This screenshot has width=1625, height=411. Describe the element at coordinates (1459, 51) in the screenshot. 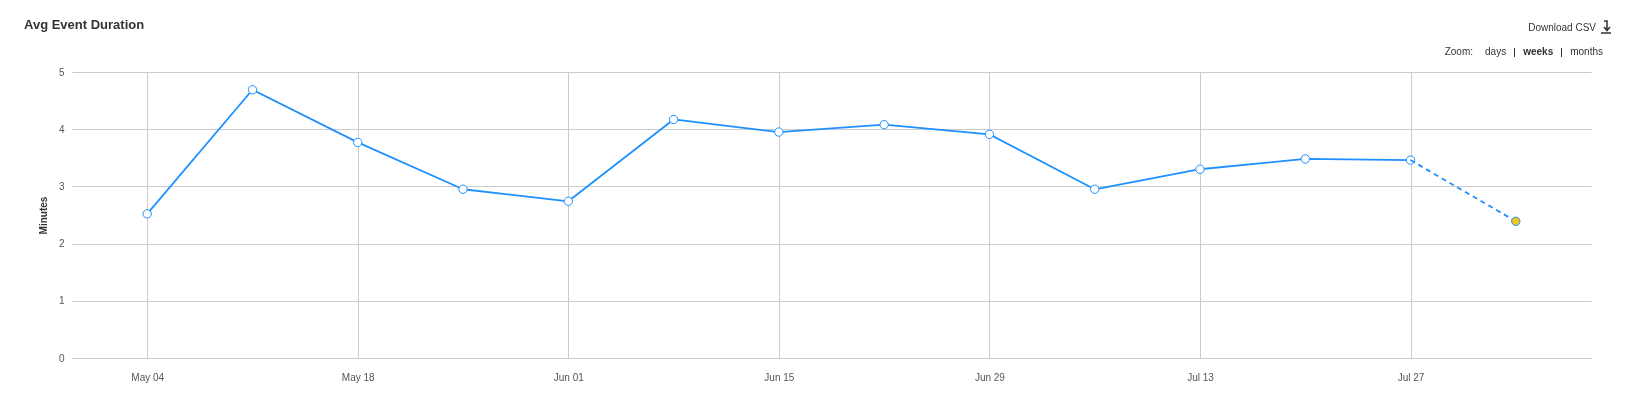

I see `text: Zoom:` at that location.